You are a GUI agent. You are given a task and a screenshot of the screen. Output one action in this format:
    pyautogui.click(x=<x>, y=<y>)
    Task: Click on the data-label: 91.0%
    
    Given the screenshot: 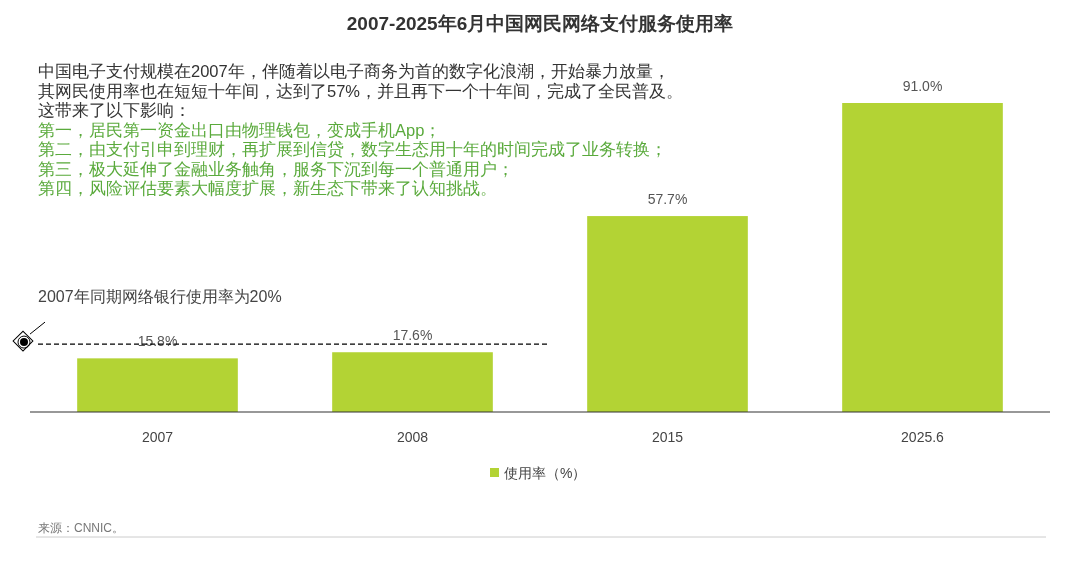 What is the action you would take?
    pyautogui.click(x=922, y=86)
    